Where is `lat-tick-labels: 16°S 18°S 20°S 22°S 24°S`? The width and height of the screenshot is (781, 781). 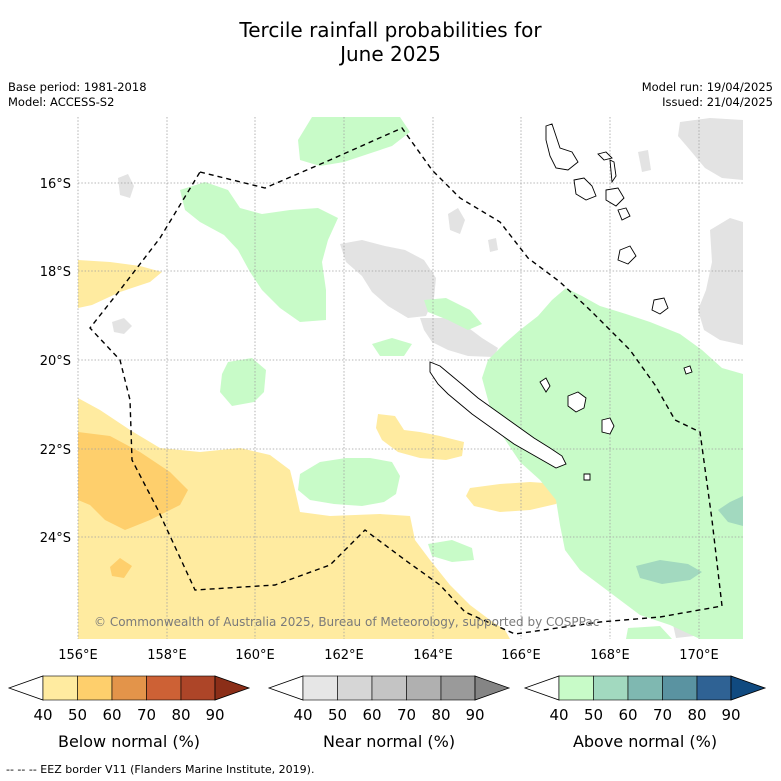
lat-tick-labels: 16°S 18°S 20°S 22°S 24°S is located at coordinates (55, 361).